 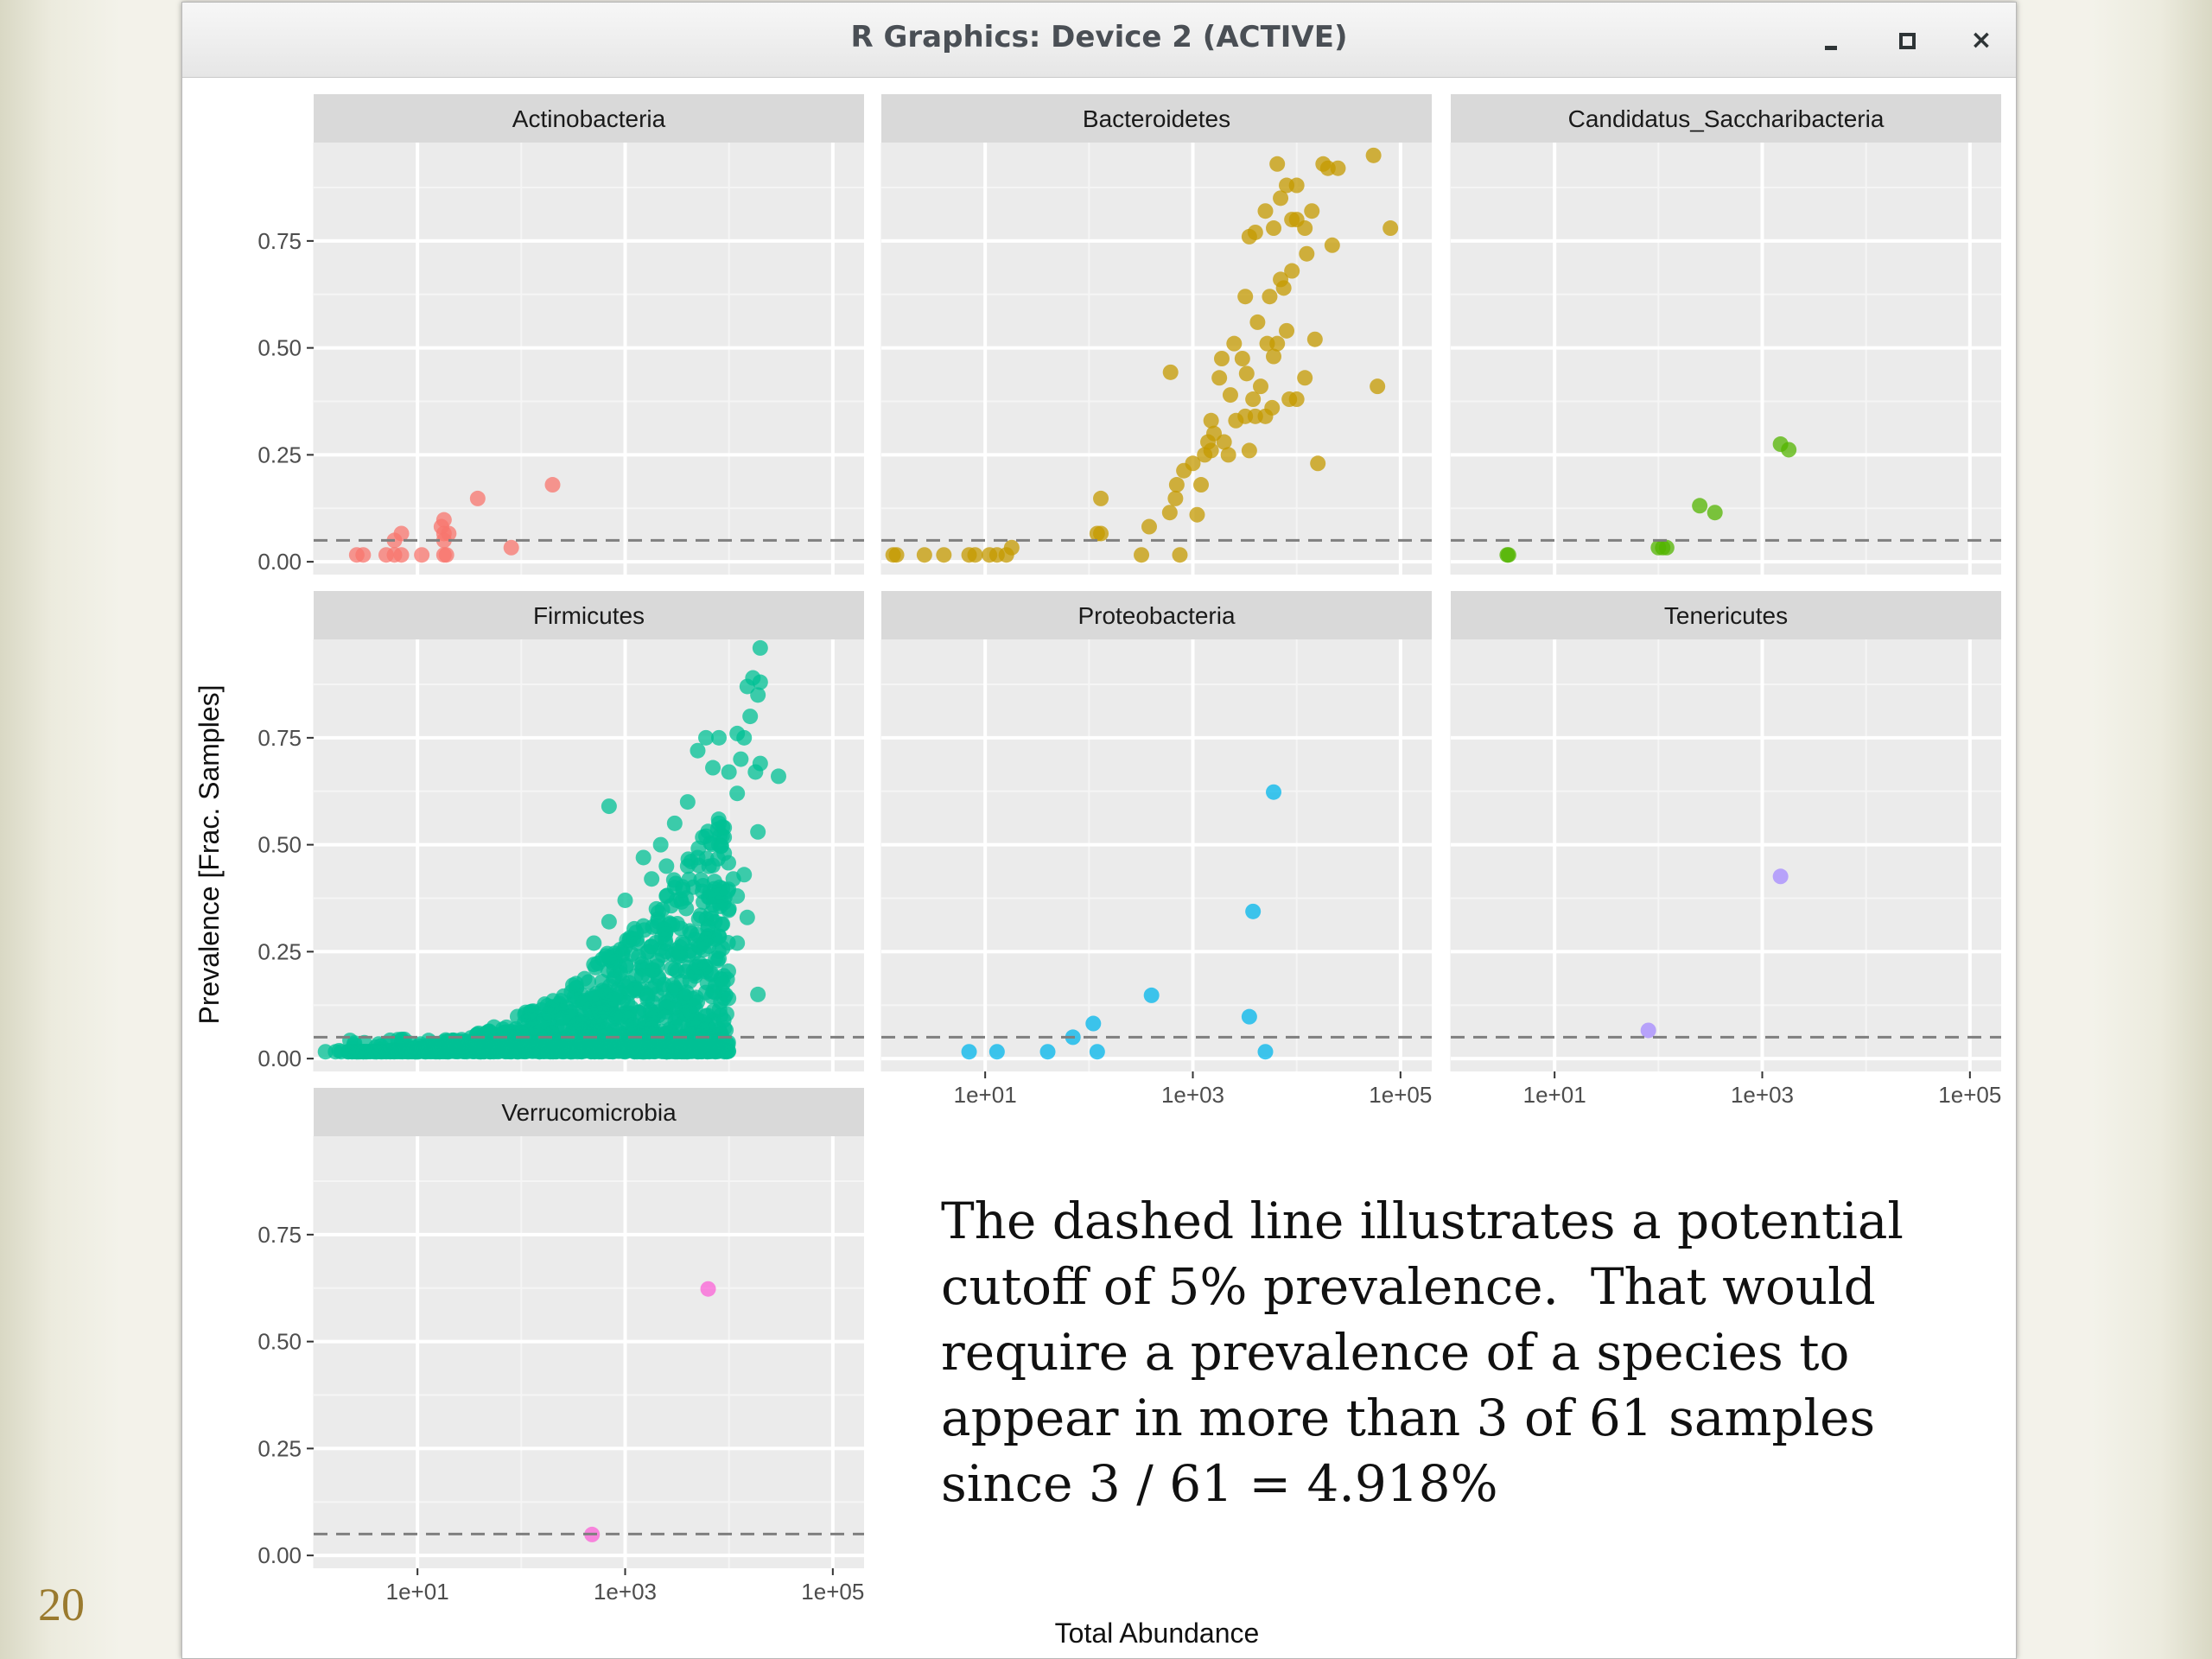 What do you see at coordinates (1099, 40) in the screenshot?
I see `window-titlebar: R Graphics: Device 2 (ACTIVE) ×` at bounding box center [1099, 40].